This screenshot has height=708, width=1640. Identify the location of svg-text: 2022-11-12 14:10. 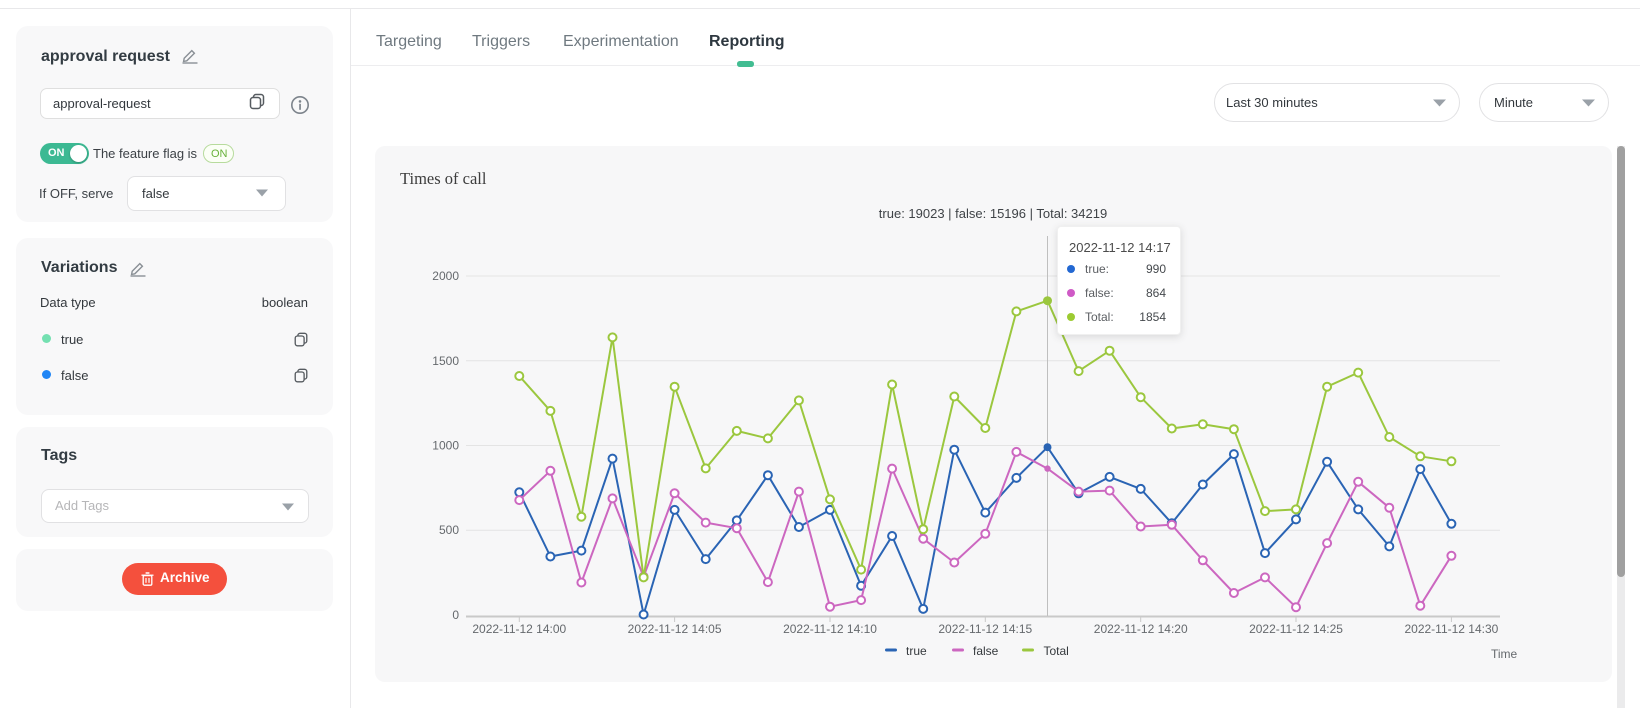
(830, 629).